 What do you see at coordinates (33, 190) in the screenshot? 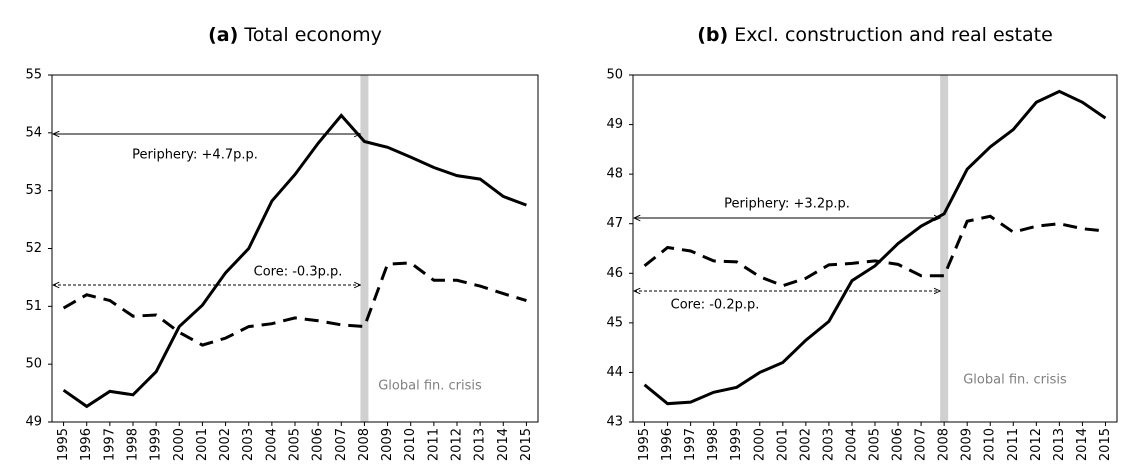
I see `y-tick-label: 53` at bounding box center [33, 190].